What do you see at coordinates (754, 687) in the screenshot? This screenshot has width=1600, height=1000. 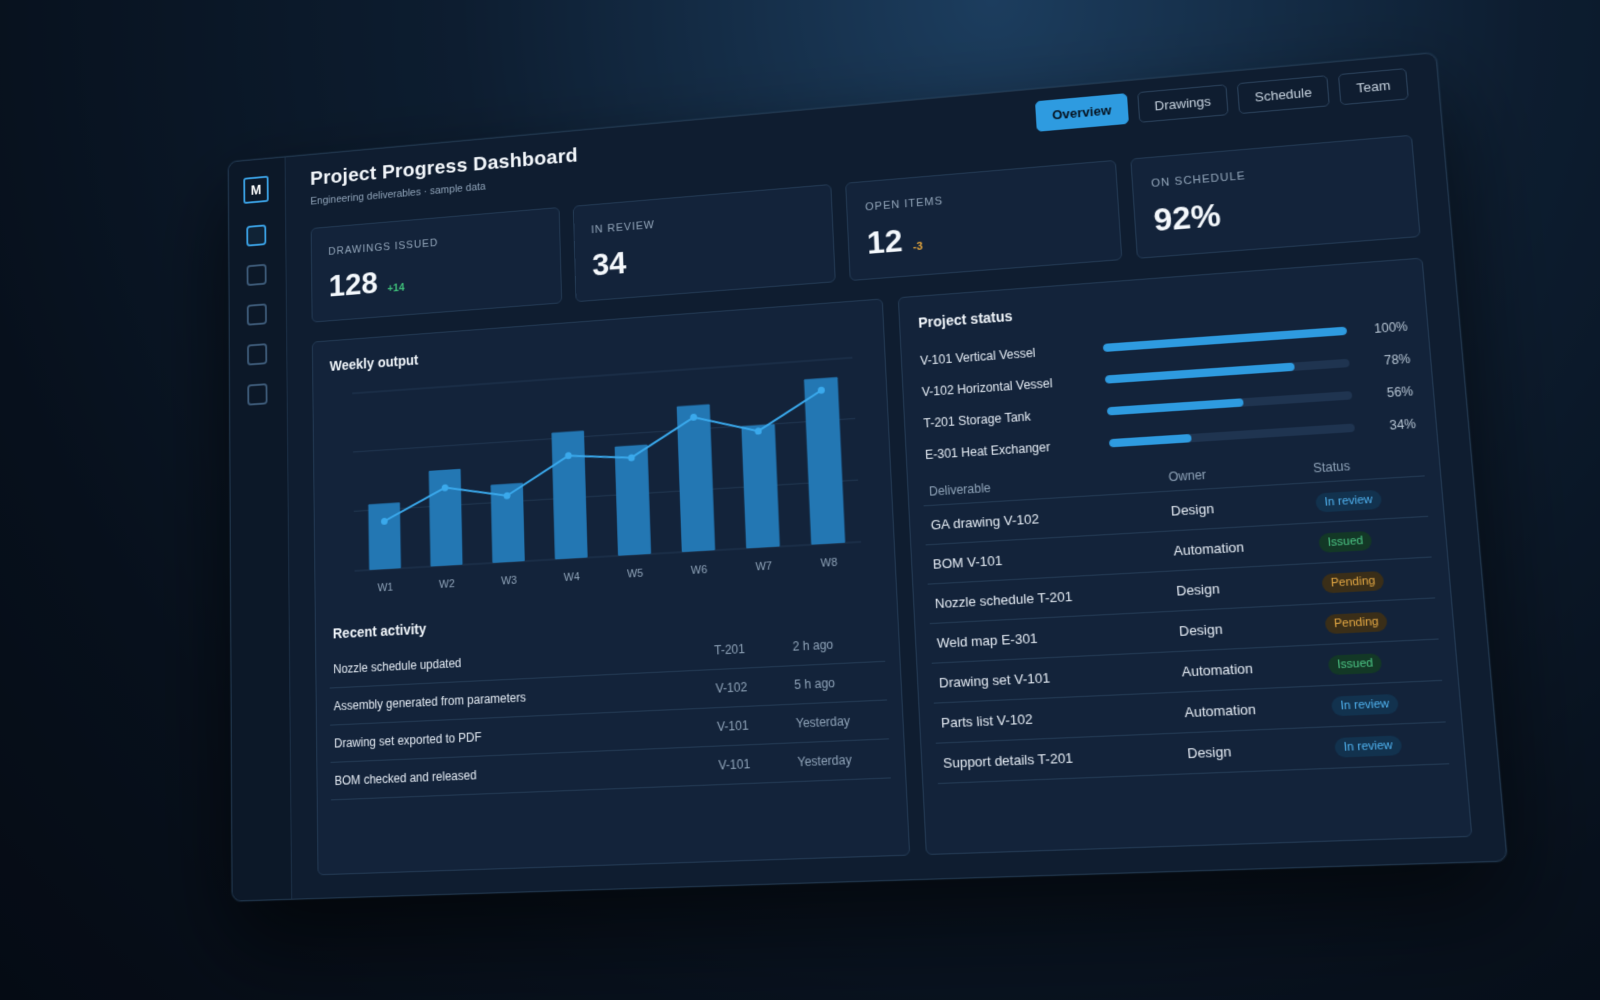 I see `activity-code: V-102` at bounding box center [754, 687].